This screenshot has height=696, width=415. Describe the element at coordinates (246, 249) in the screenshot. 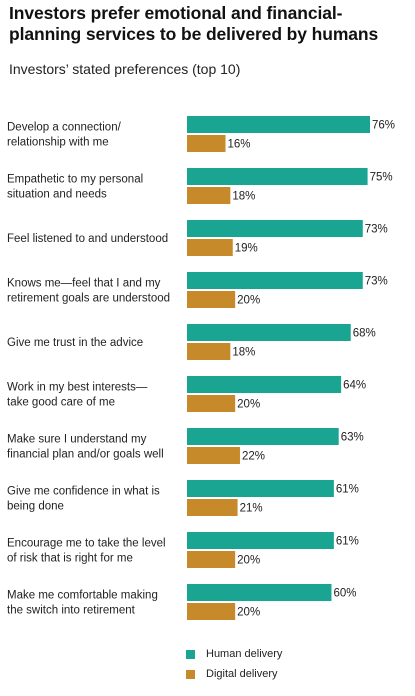

I see `value-label-digital: 19%` at that location.